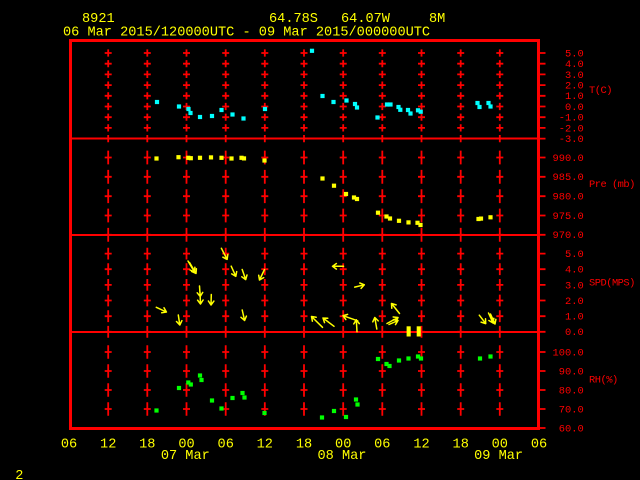 This screenshot has width=640, height=480. I want to click on svg-text: -2.0, so click(571, 129).